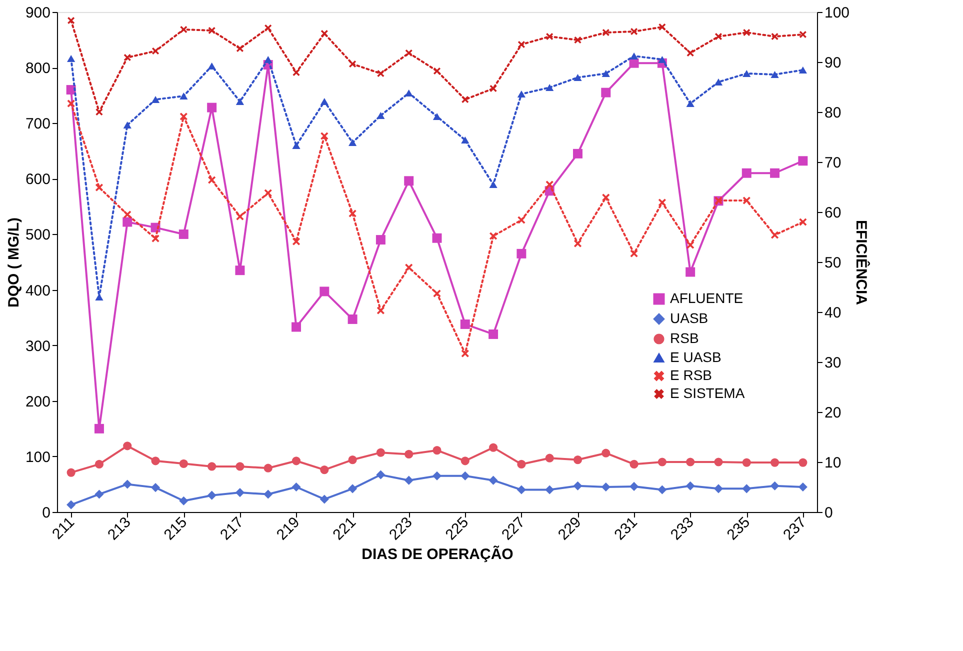 The image size is (963, 651). Describe the element at coordinates (833, 113) in the screenshot. I see `y2-tick-label: 80` at that location.